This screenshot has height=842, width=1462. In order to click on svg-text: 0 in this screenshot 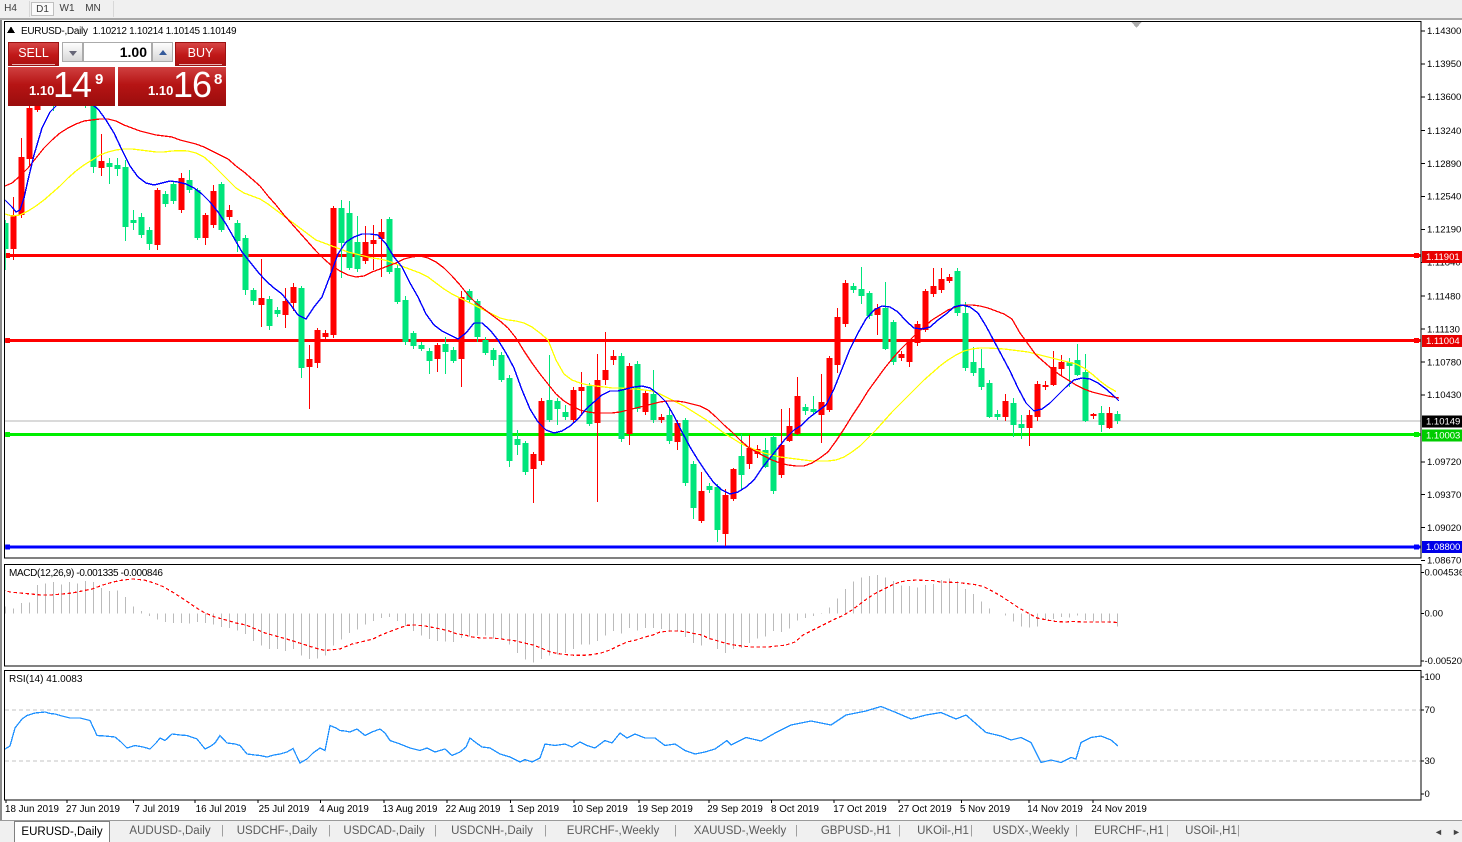, I will do `click(1427, 794)`.